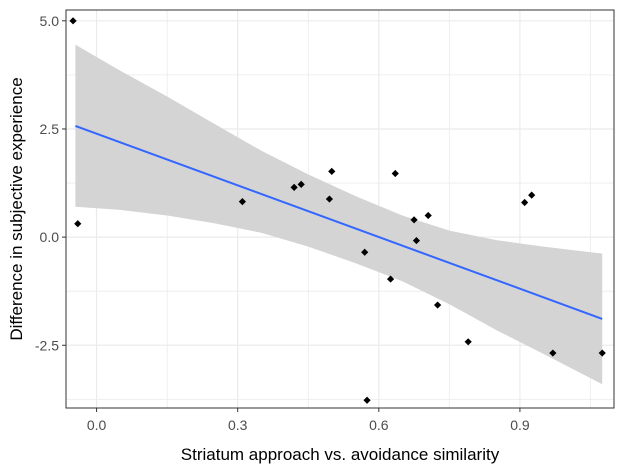 Image resolution: width=623 pixels, height=467 pixels. Describe the element at coordinates (97, 425) in the screenshot. I see `x-tick-label: 0.0` at that location.